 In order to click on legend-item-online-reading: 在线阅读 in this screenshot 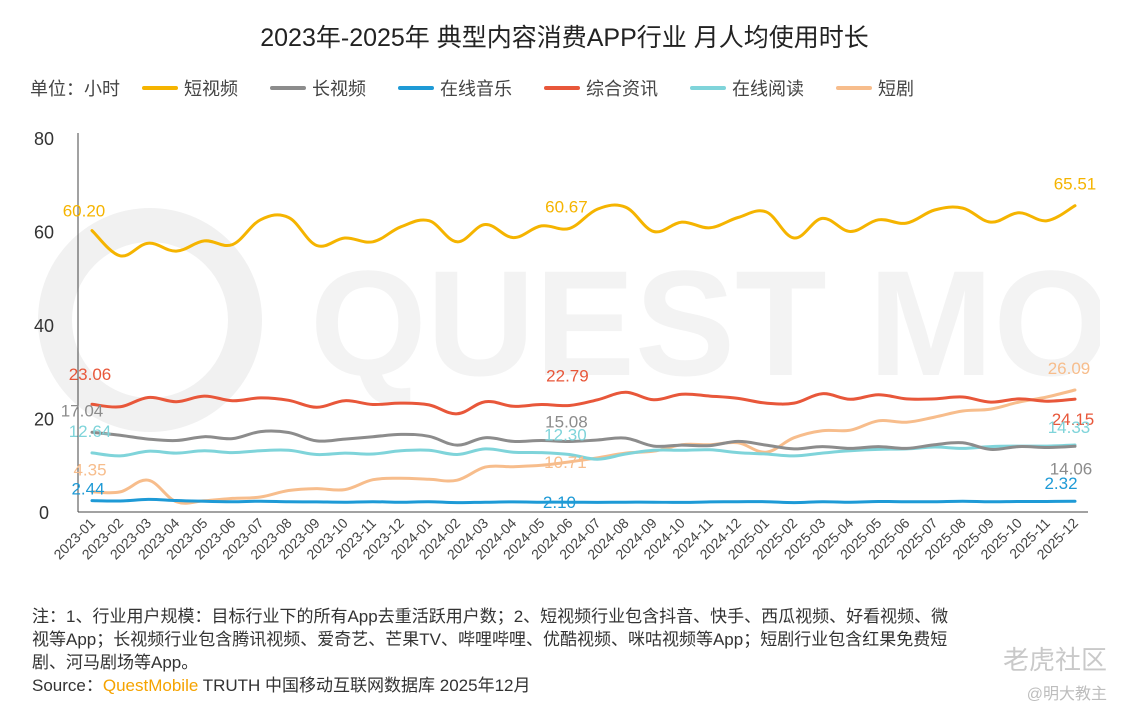, I will do `click(747, 88)`.